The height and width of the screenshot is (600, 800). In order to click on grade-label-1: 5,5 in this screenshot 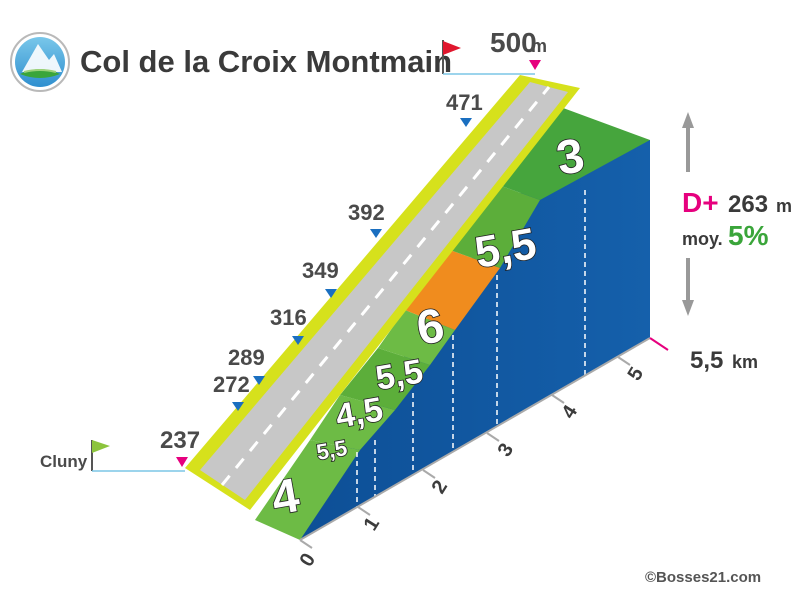, I will do `click(332, 450)`.